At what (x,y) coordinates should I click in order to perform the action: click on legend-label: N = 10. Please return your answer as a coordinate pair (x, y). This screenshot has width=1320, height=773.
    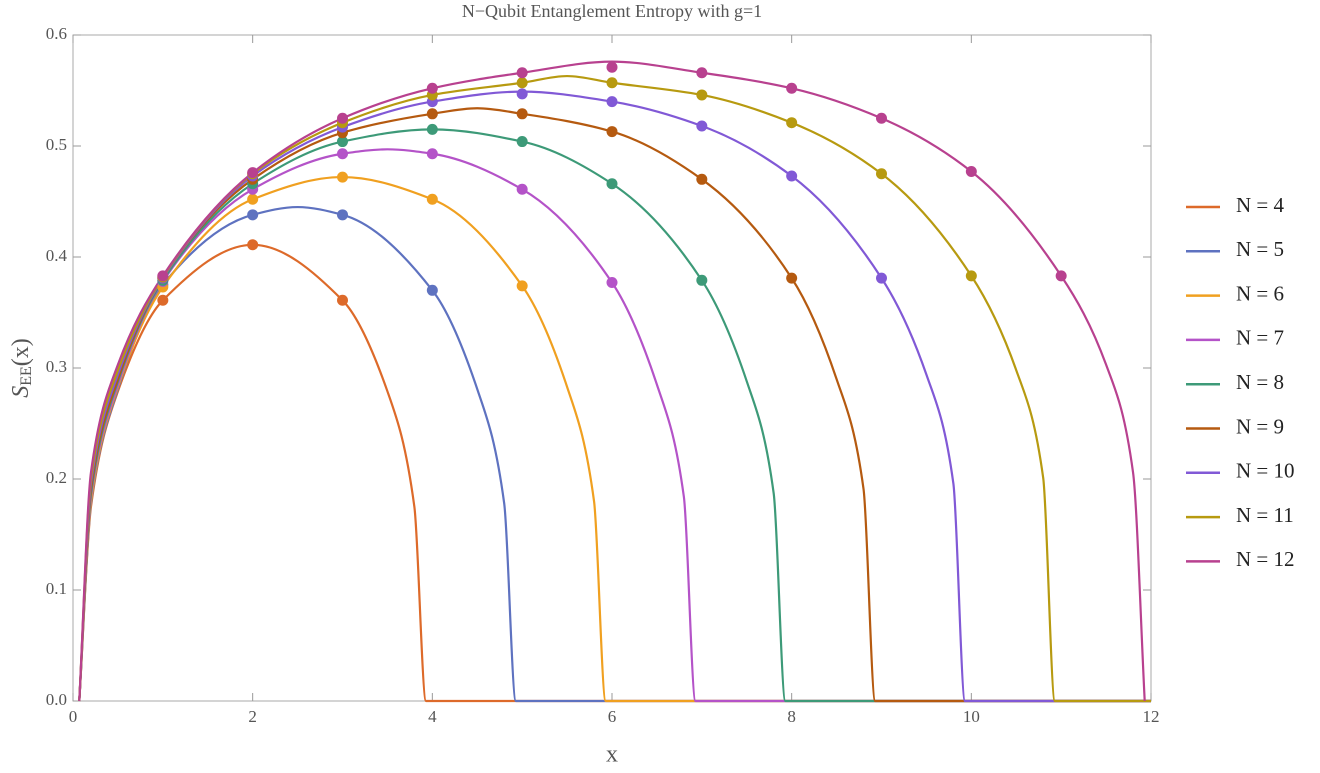
    Looking at the image, I should click on (1265, 471).